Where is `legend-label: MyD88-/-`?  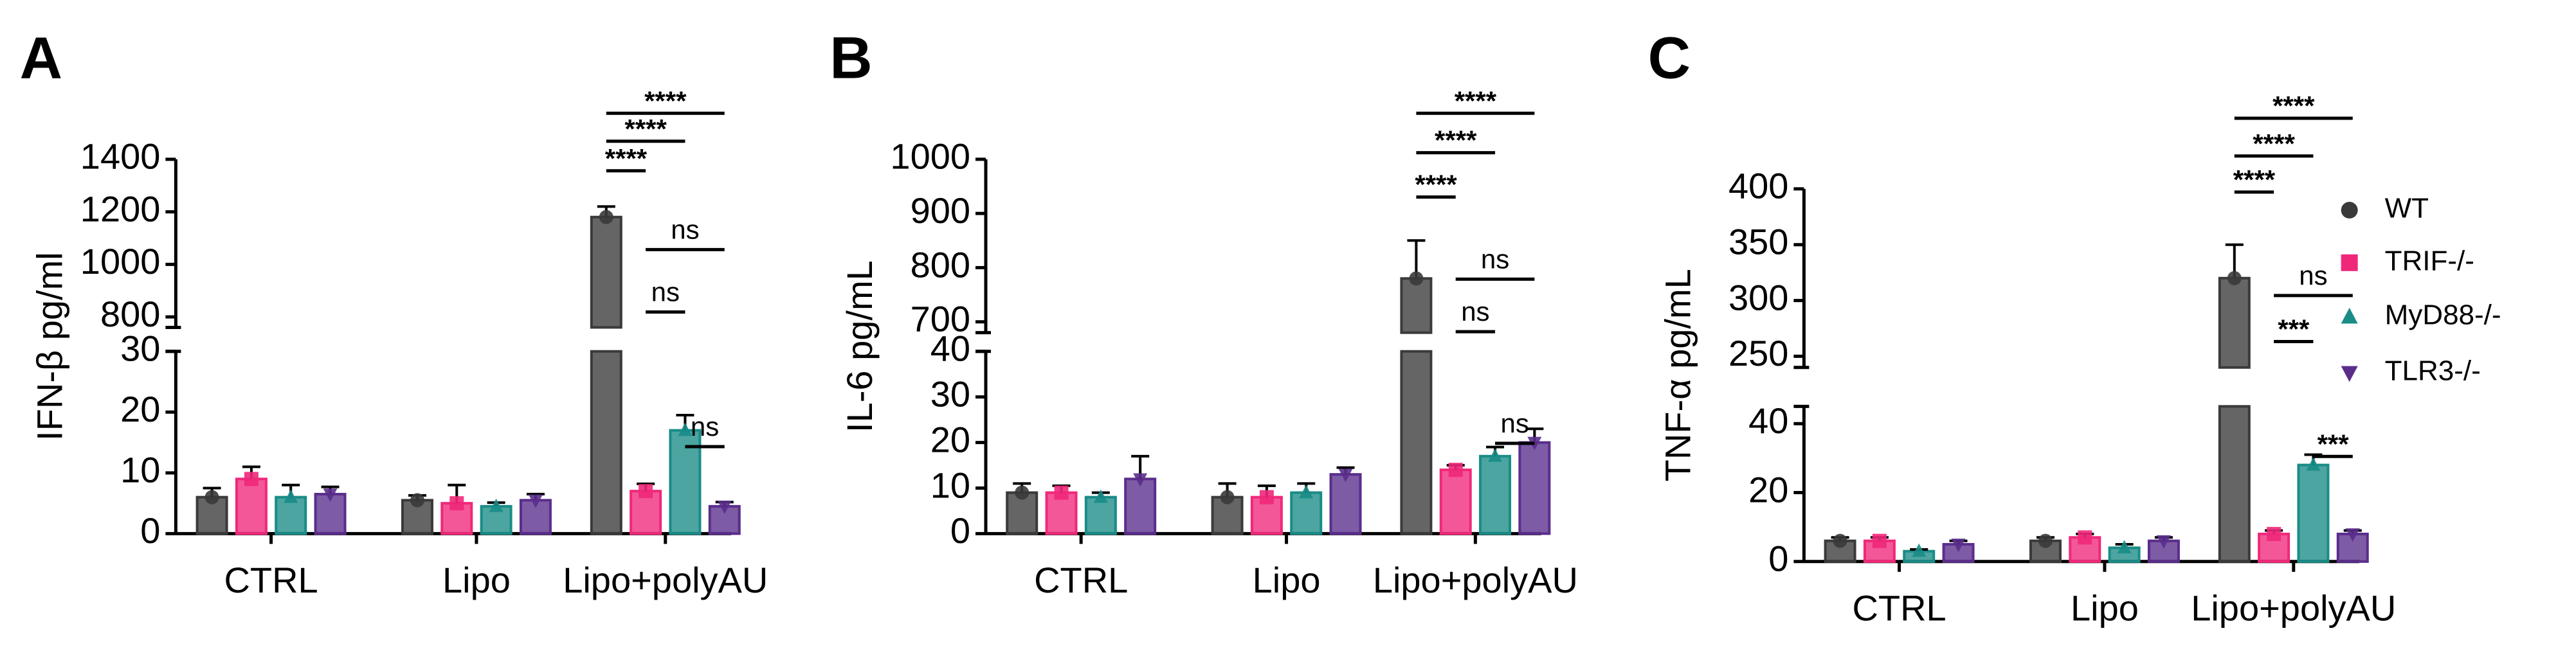
legend-label: MyD88-/- is located at coordinates (2443, 315).